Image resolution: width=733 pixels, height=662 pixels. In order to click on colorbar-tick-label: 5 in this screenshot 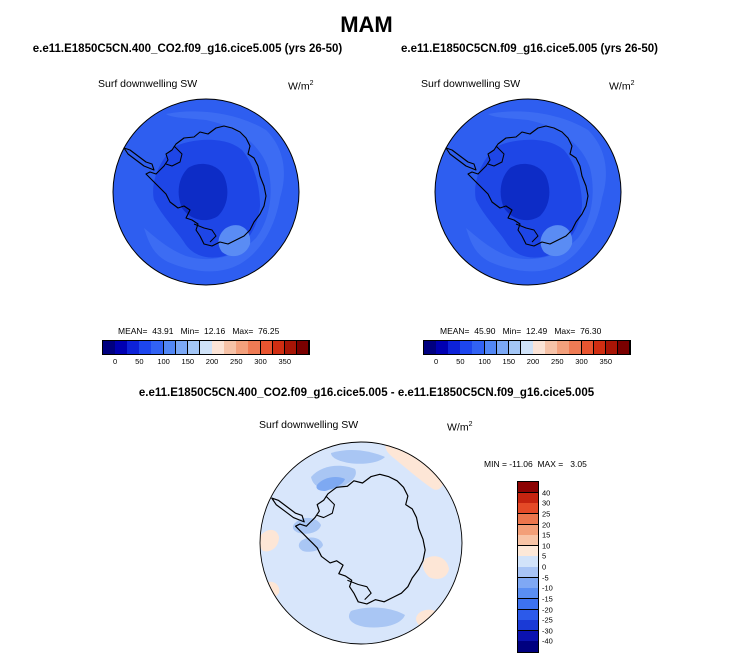, I will do `click(544, 556)`.